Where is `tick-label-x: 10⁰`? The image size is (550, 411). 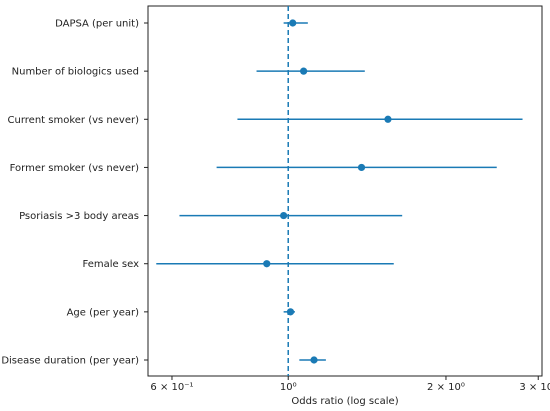
tick-label-x: 10⁰ is located at coordinates (288, 387).